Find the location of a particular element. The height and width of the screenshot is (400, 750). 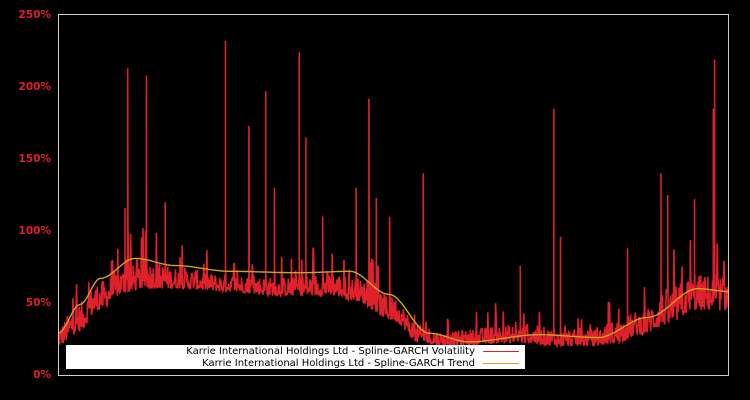

y-tick-label: 50% is located at coordinates (38, 303).